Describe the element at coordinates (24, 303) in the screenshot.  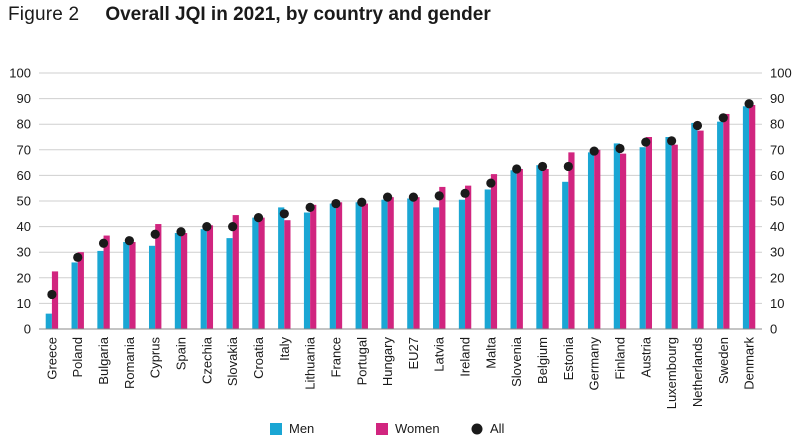
I see `y-tick-label-left: 10` at that location.